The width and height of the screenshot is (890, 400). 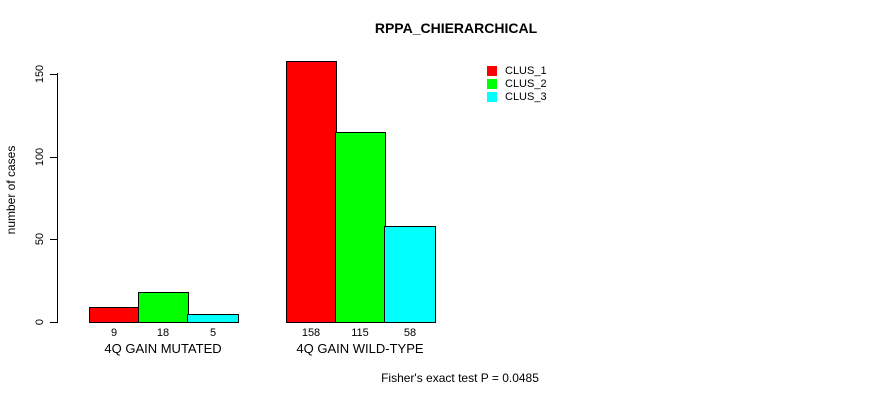 What do you see at coordinates (40, 157) in the screenshot?
I see `y-axis-tick-label: 100` at bounding box center [40, 157].